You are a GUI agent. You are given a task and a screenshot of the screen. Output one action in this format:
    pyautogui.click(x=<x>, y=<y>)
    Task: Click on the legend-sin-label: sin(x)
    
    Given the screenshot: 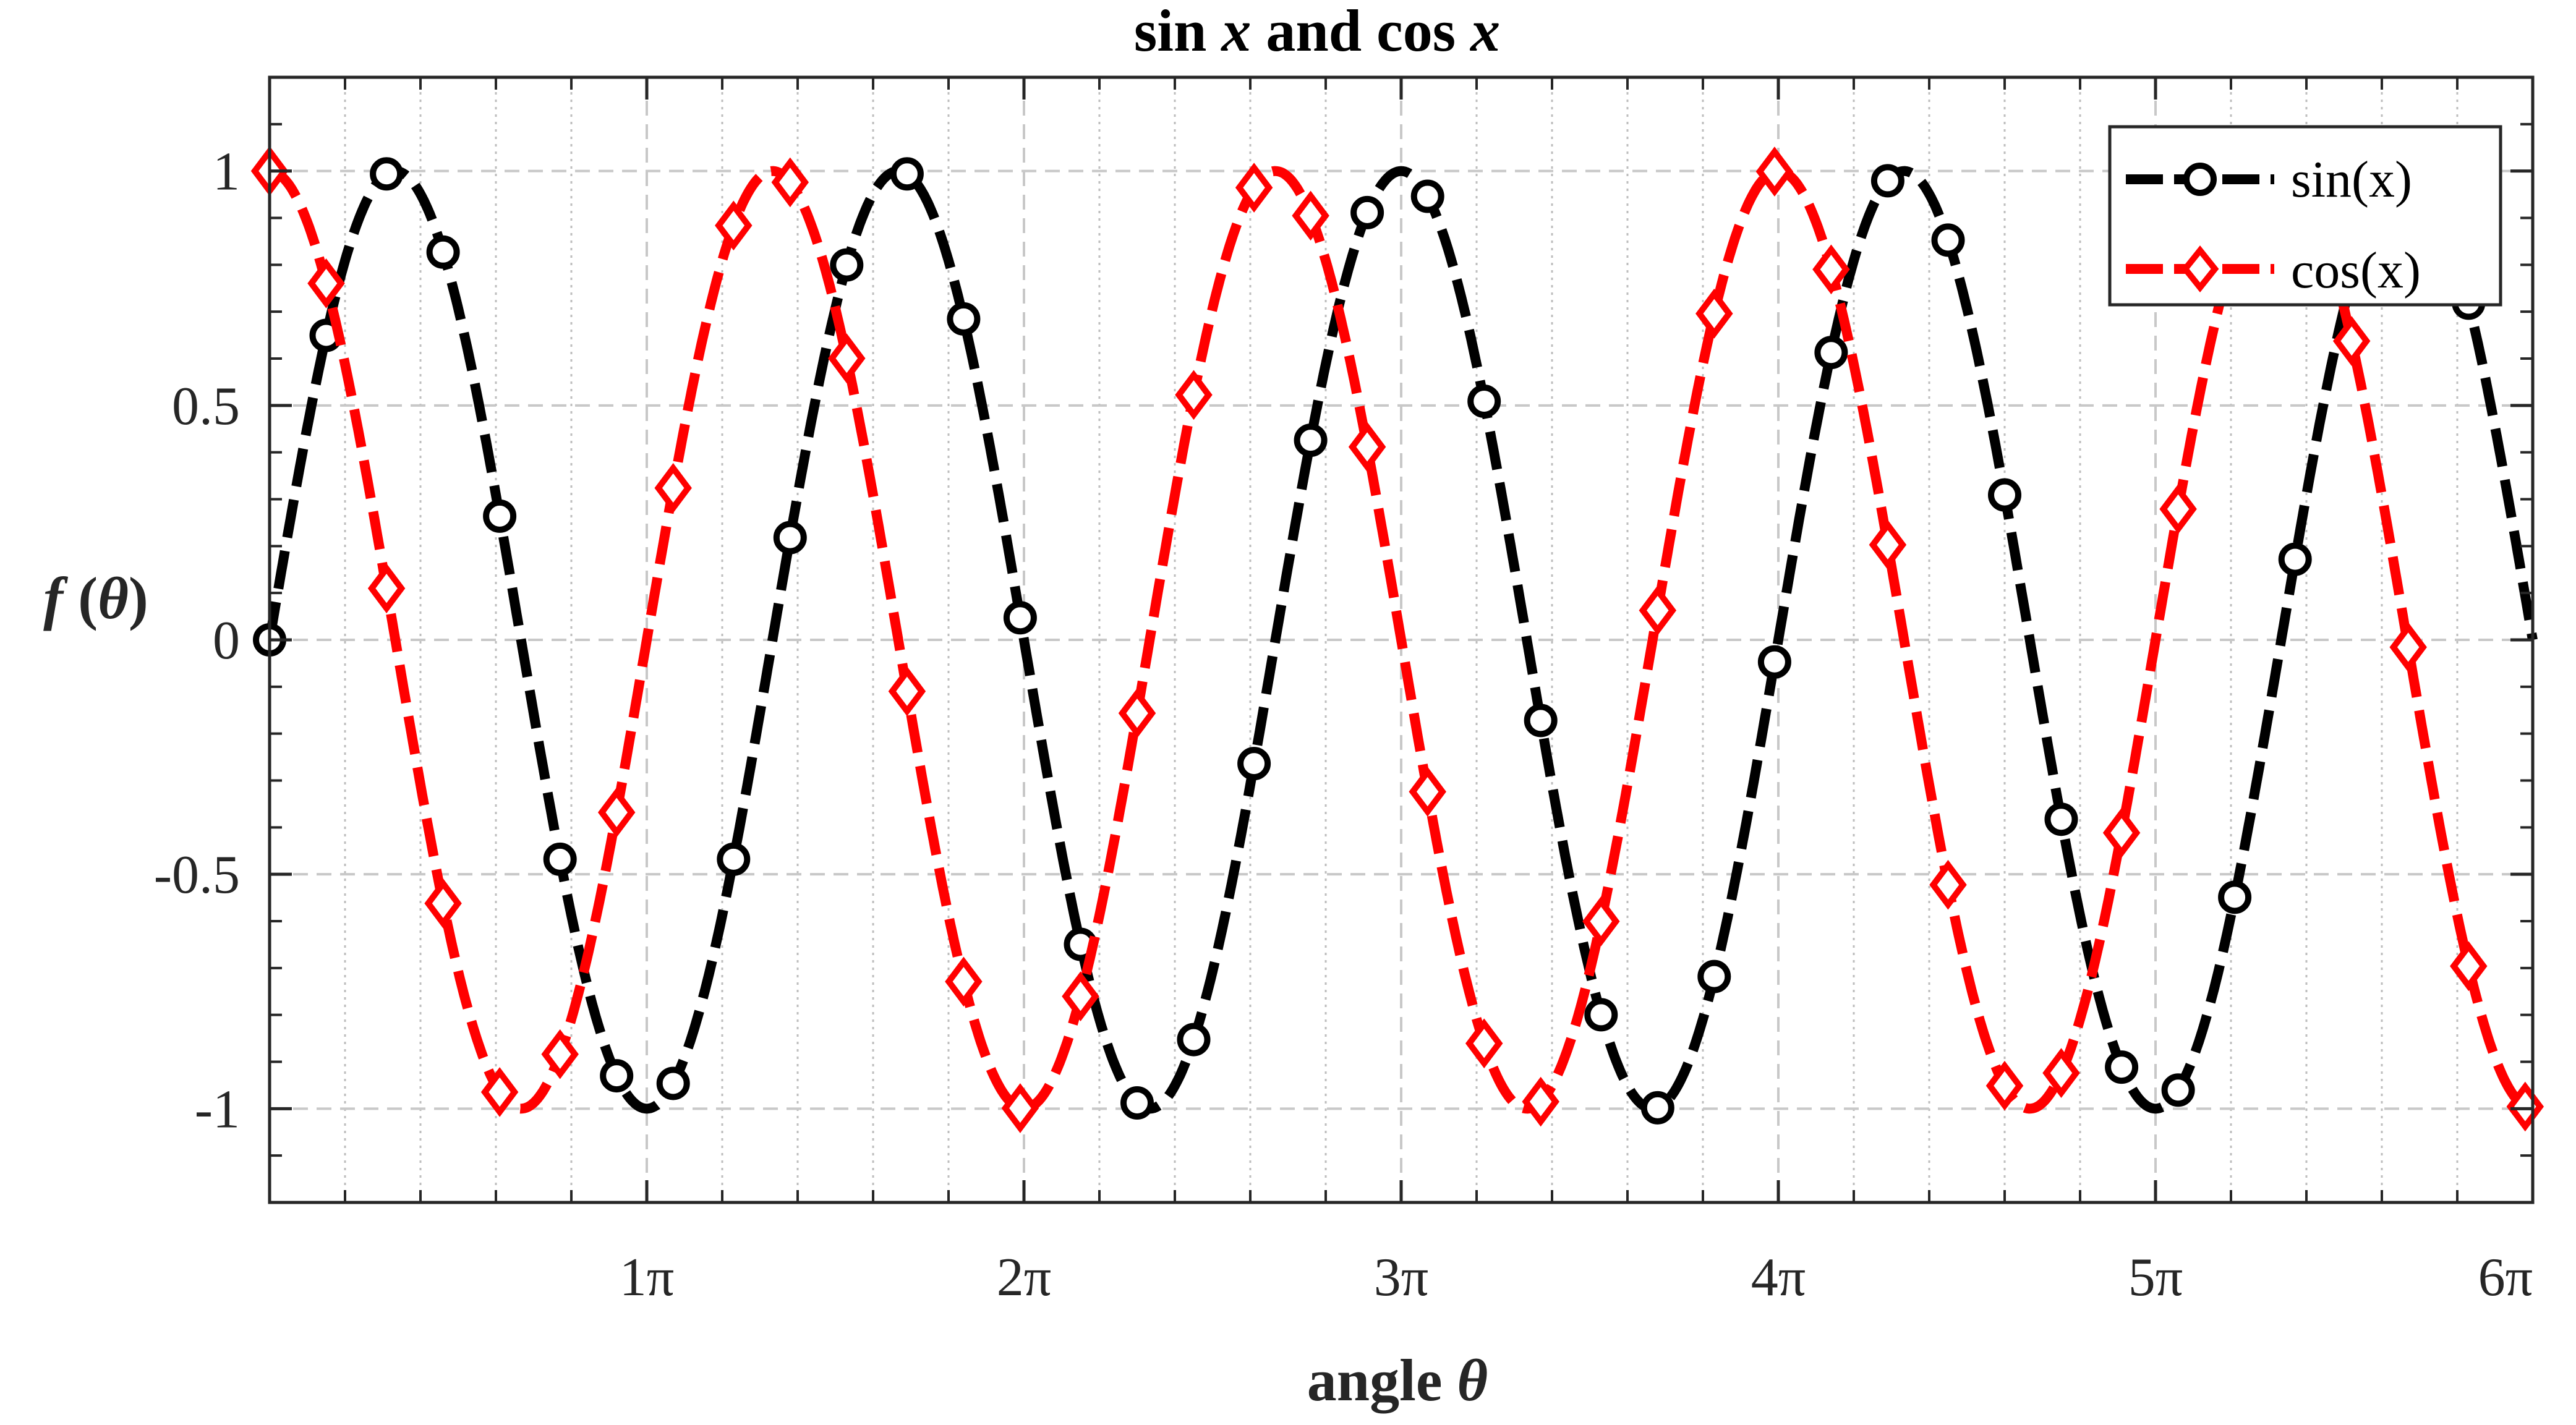 What is the action you would take?
    pyautogui.click(x=2351, y=179)
    